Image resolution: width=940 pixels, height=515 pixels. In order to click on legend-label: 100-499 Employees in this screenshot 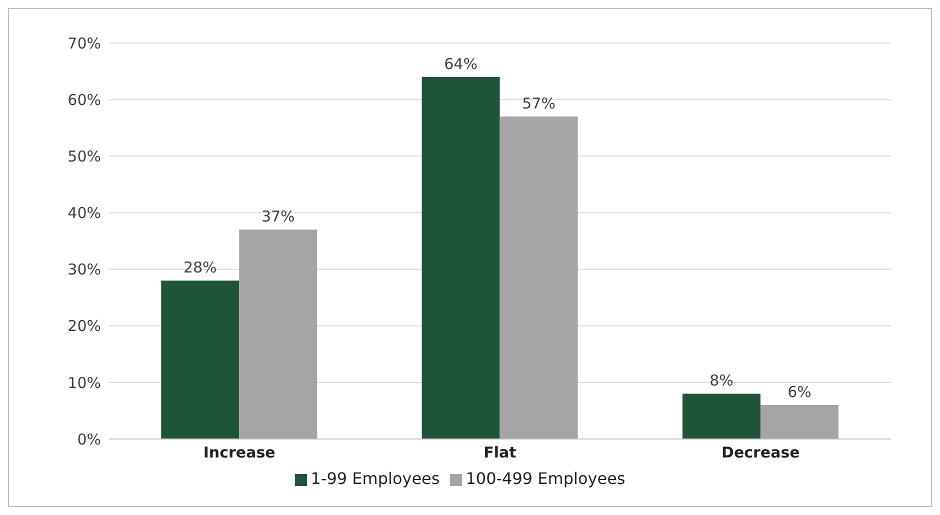, I will do `click(546, 478)`.